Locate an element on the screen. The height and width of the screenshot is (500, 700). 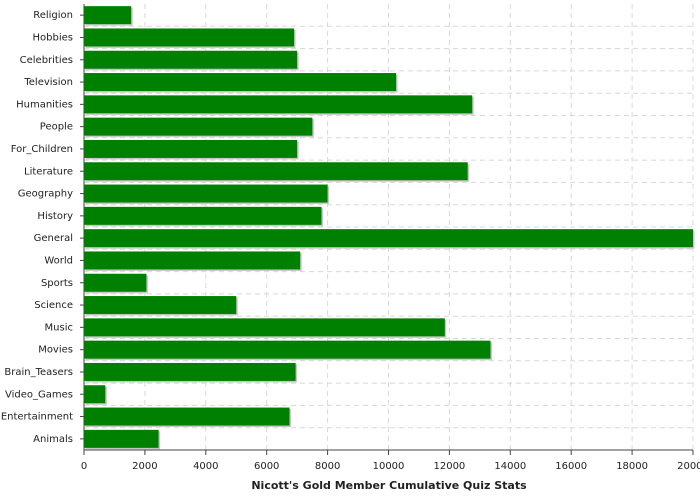
y-tick-label: Science is located at coordinates (53, 305).